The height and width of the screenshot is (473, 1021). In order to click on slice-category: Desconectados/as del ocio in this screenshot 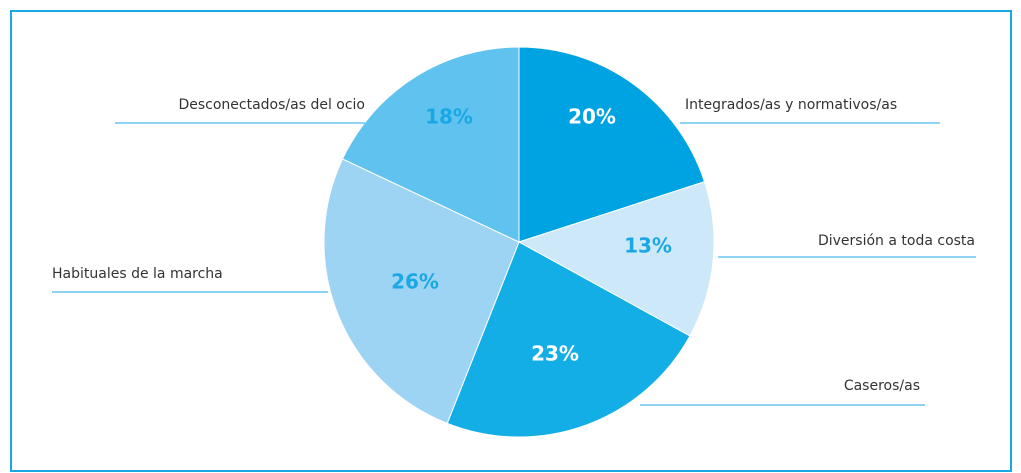, I will do `click(271, 105)`.